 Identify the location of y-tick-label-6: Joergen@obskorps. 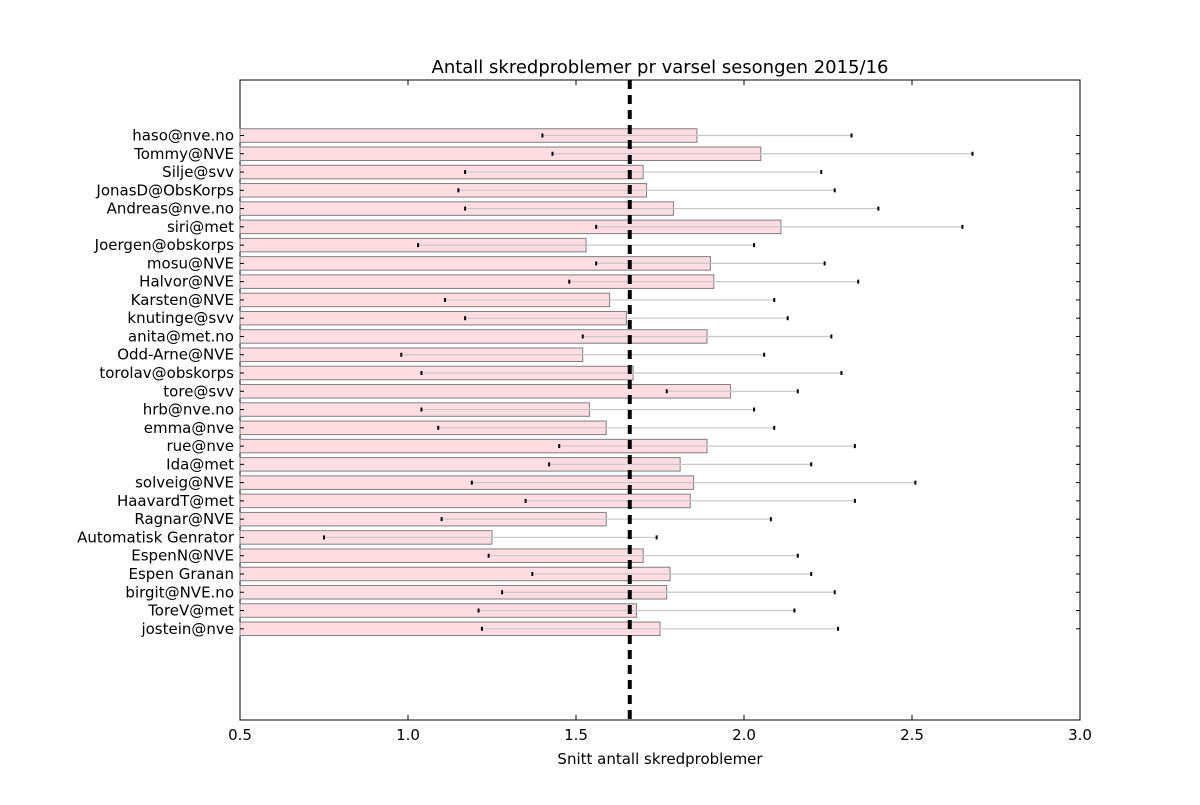
(164, 245).